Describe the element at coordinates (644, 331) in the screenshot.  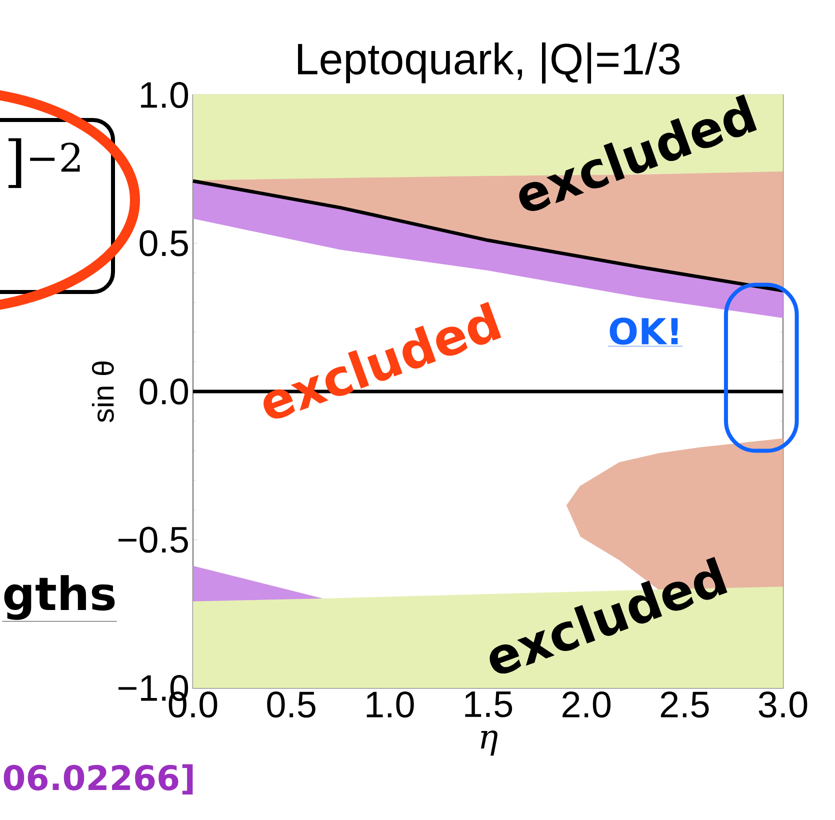
I see `annotation: OK!` at that location.